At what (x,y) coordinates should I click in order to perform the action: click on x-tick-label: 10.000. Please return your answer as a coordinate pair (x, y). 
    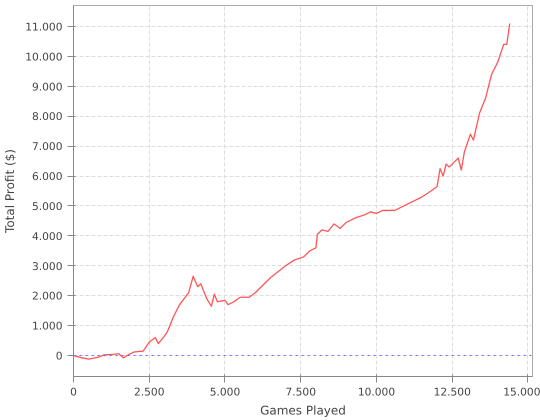
    Looking at the image, I should click on (377, 392).